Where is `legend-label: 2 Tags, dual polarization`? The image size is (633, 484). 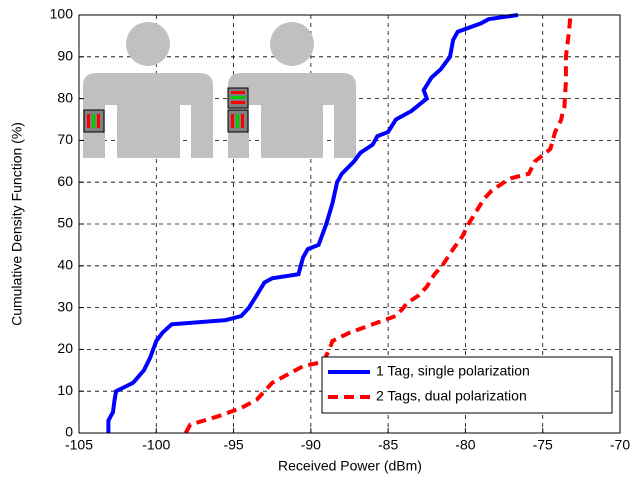 legend-label: 2 Tags, dual polarization is located at coordinates (451, 396).